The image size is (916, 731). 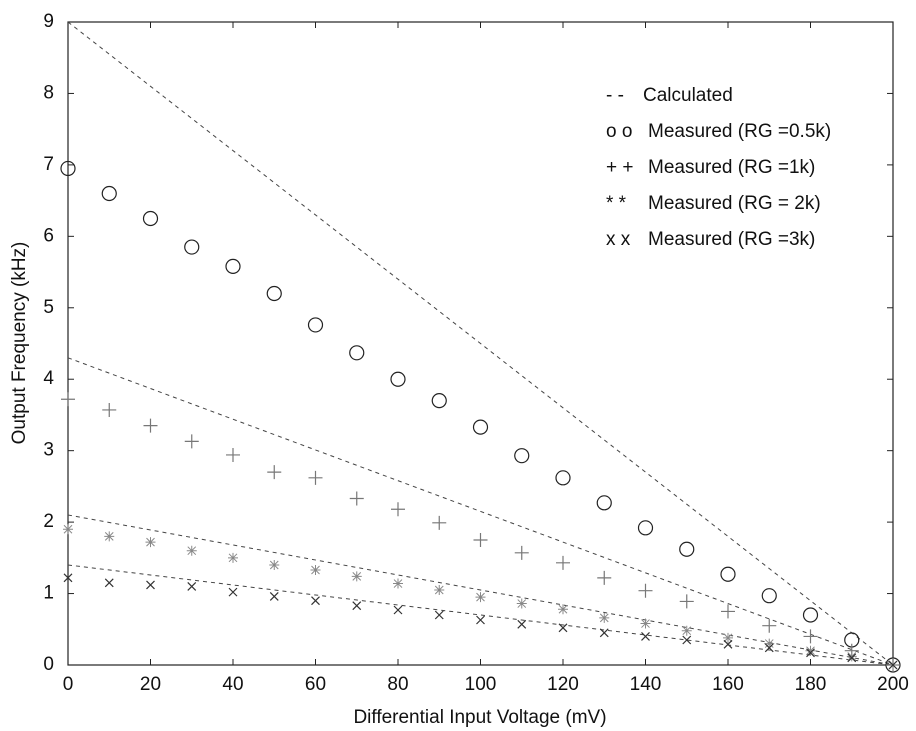 What do you see at coordinates (48, 164) in the screenshot?
I see `y-tick-label: 7` at bounding box center [48, 164].